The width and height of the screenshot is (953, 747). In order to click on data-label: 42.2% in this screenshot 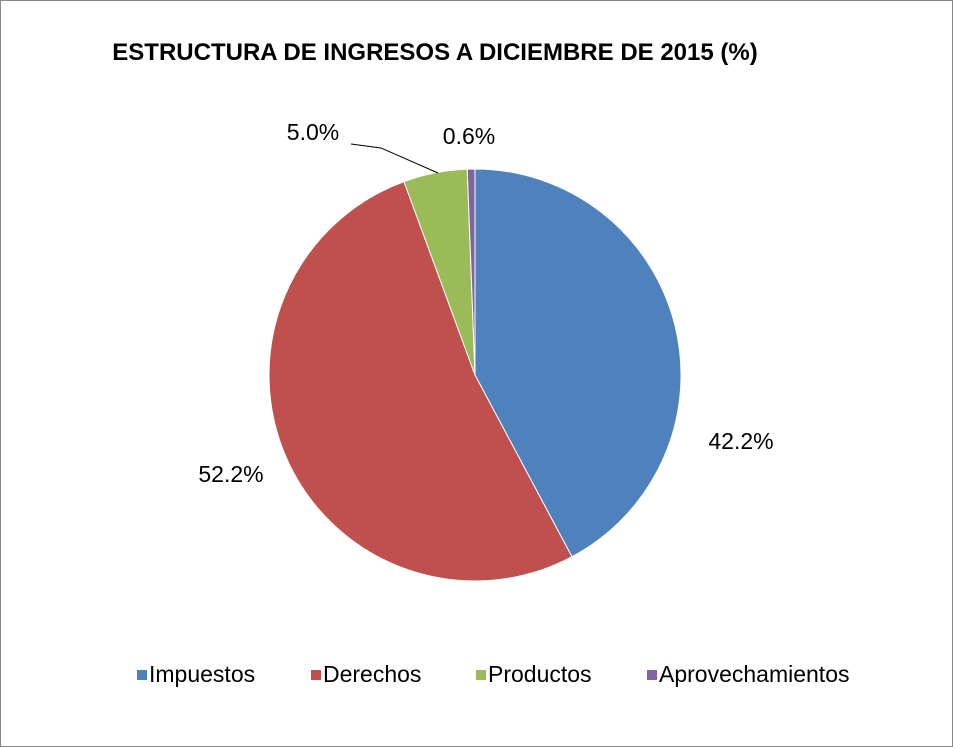, I will do `click(740, 441)`.